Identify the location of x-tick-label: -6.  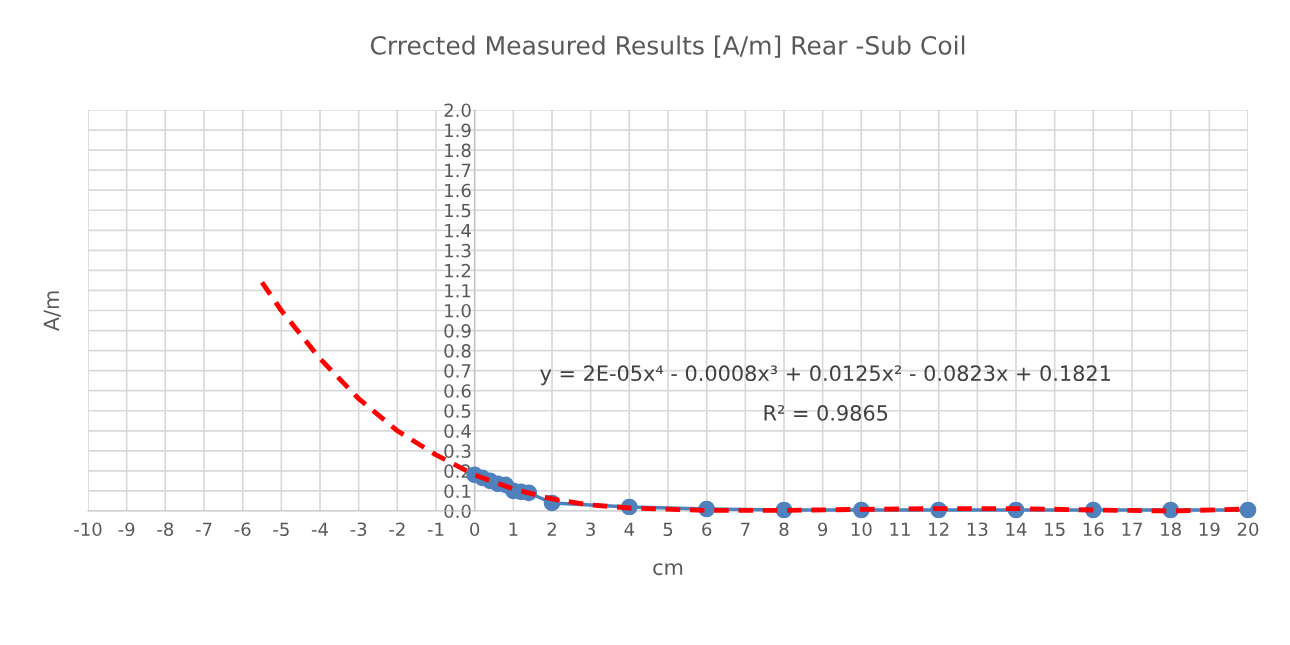
(242, 529).